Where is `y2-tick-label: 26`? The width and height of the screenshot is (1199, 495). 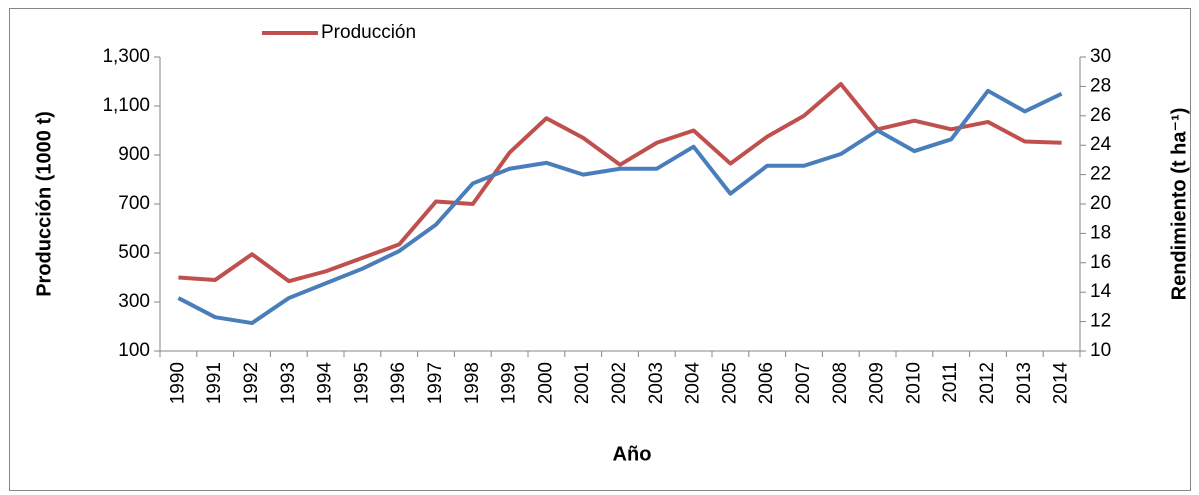
y2-tick-label: 26 is located at coordinates (1100, 115).